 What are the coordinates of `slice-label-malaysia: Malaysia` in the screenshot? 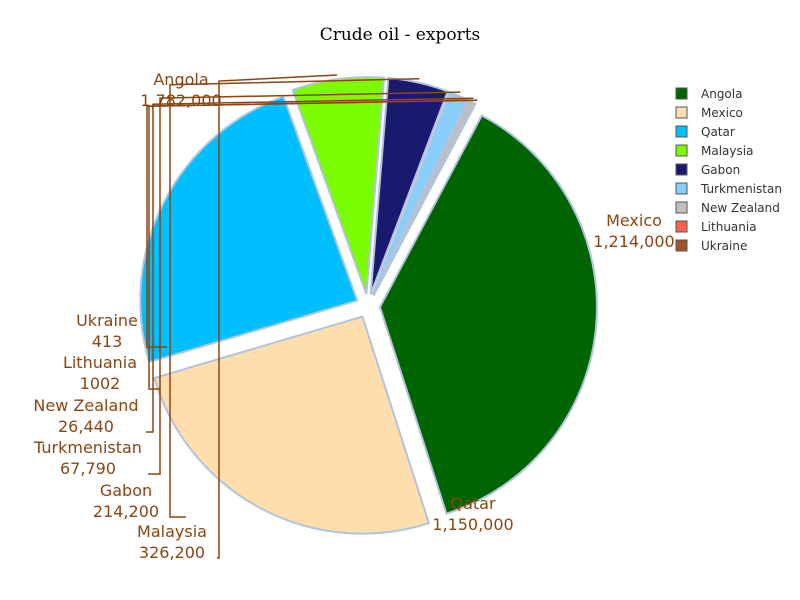 It's located at (172, 531).